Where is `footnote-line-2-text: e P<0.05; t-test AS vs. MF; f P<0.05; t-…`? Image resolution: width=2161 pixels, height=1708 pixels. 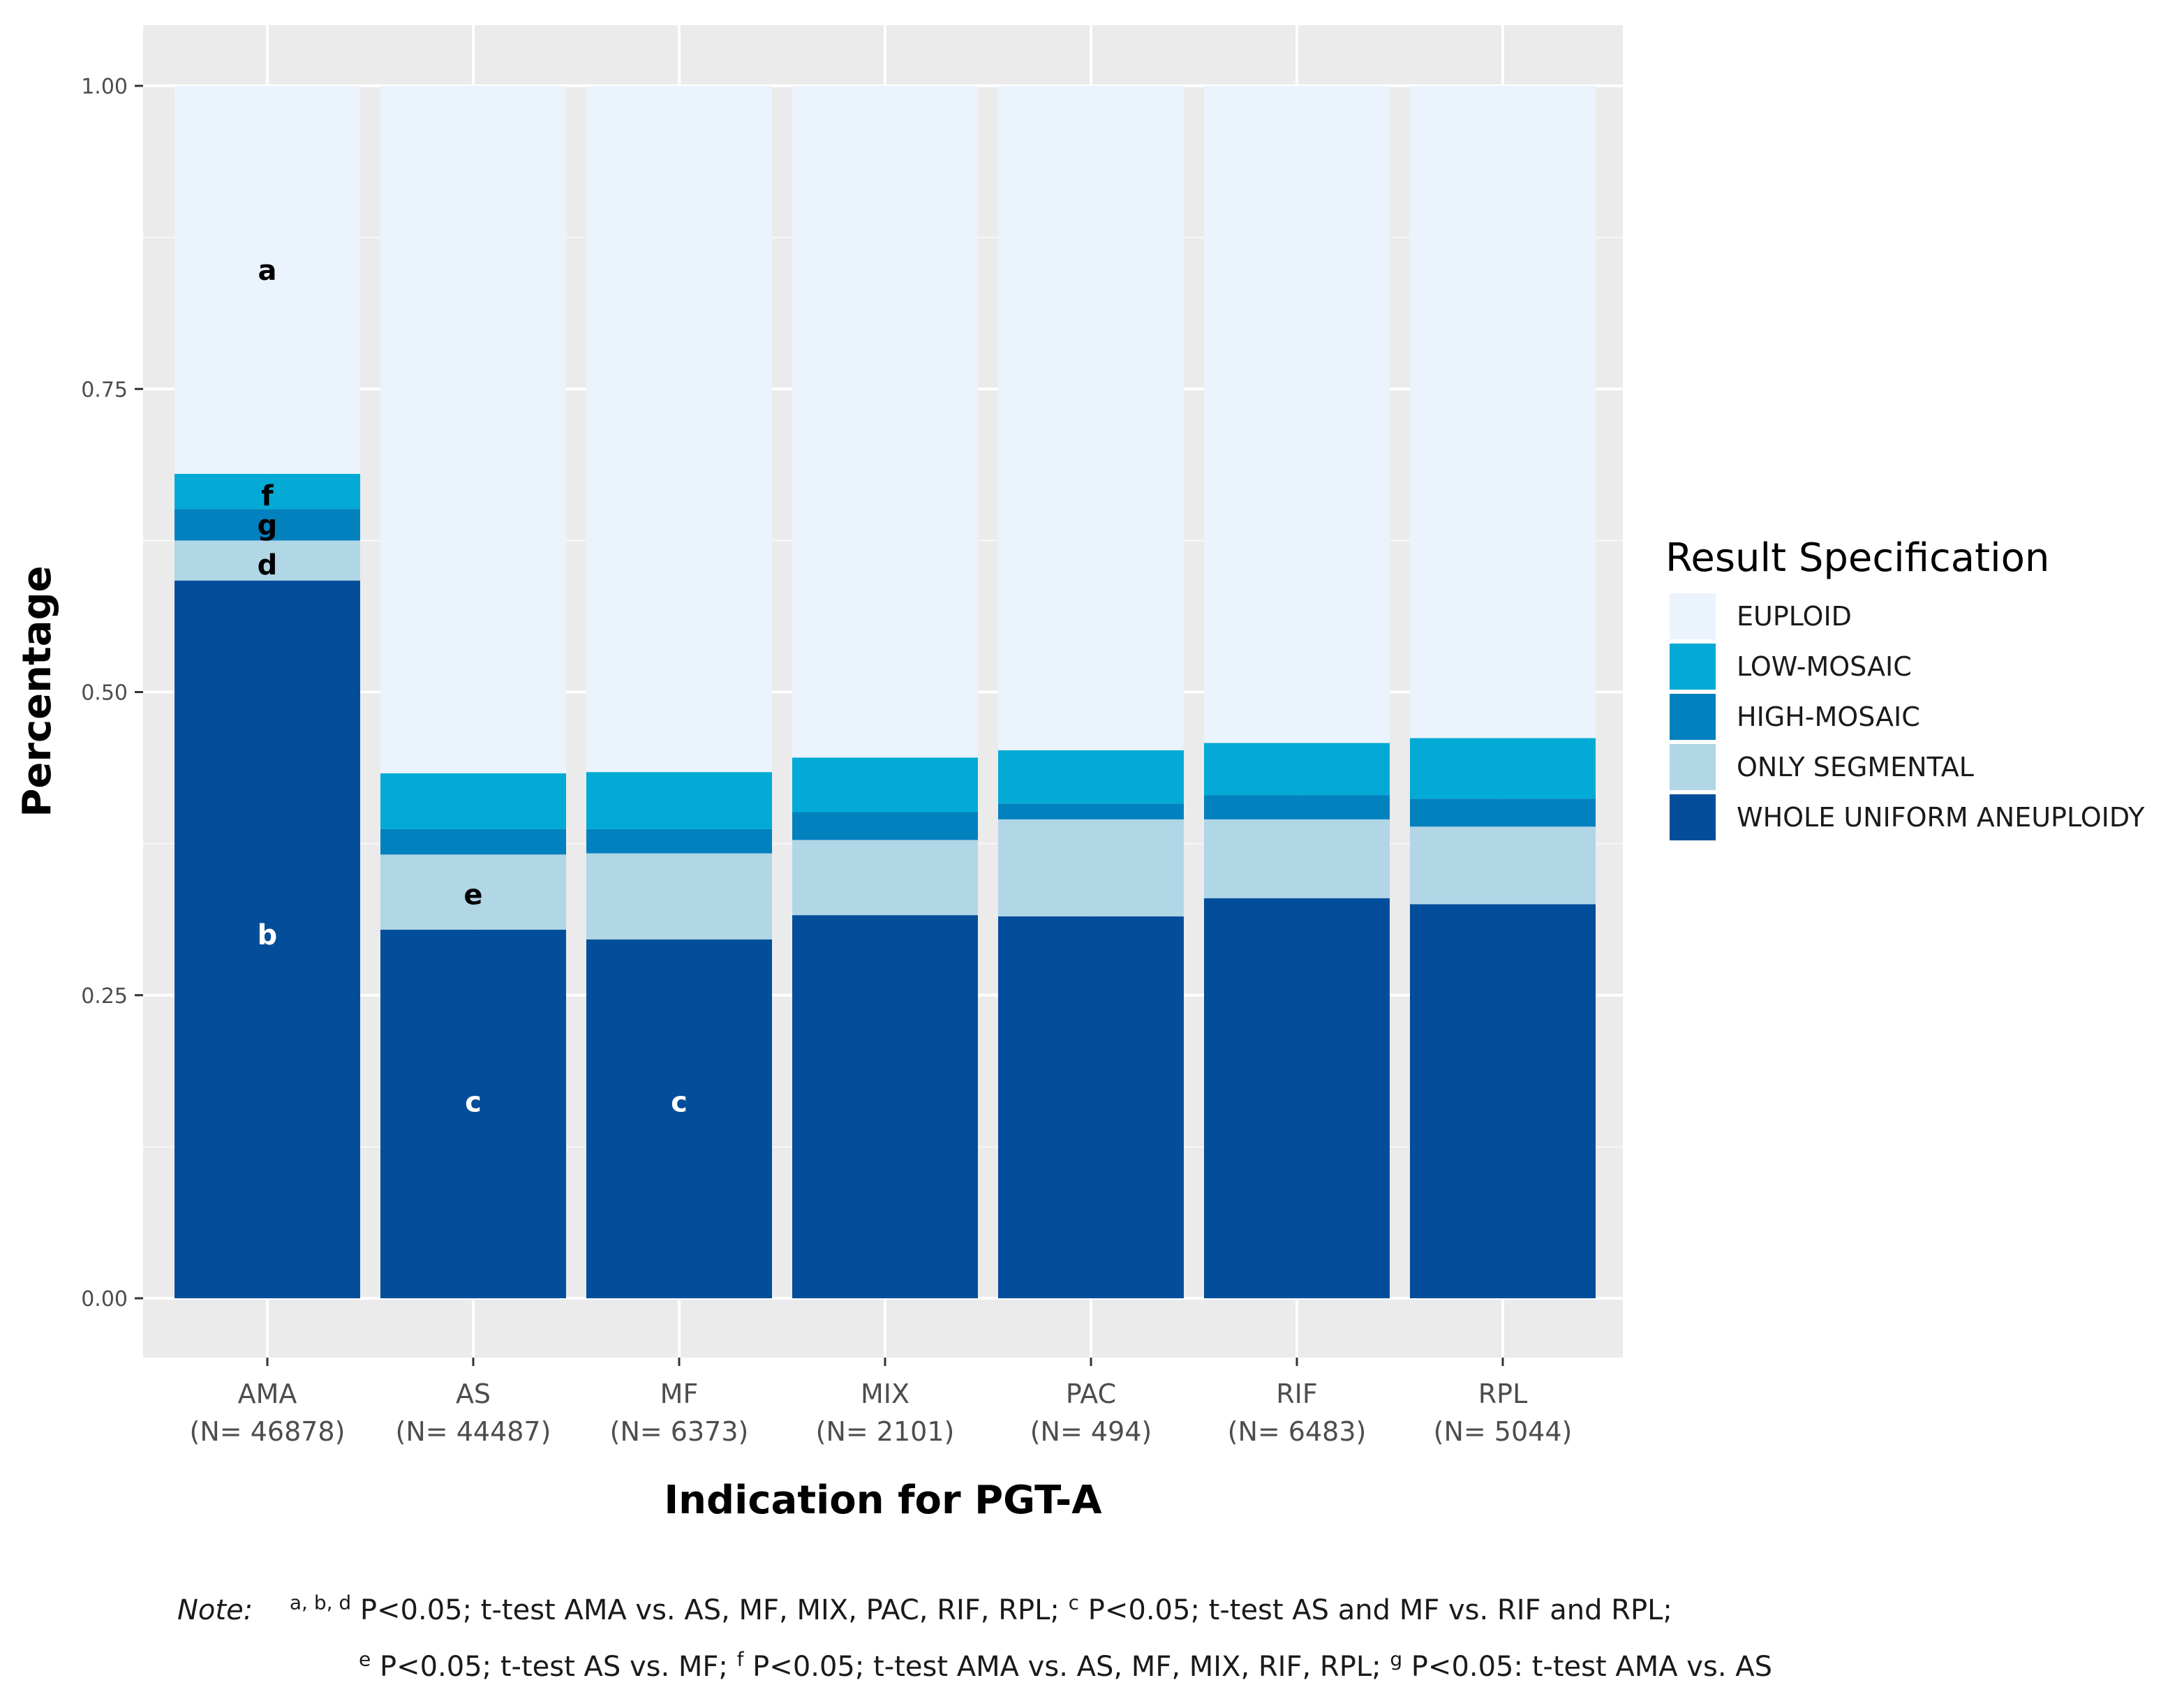 footnote-line-2-text: e P<0.05; t-test AS vs. MF; f P<0.05; t-… is located at coordinates (1065, 1665).